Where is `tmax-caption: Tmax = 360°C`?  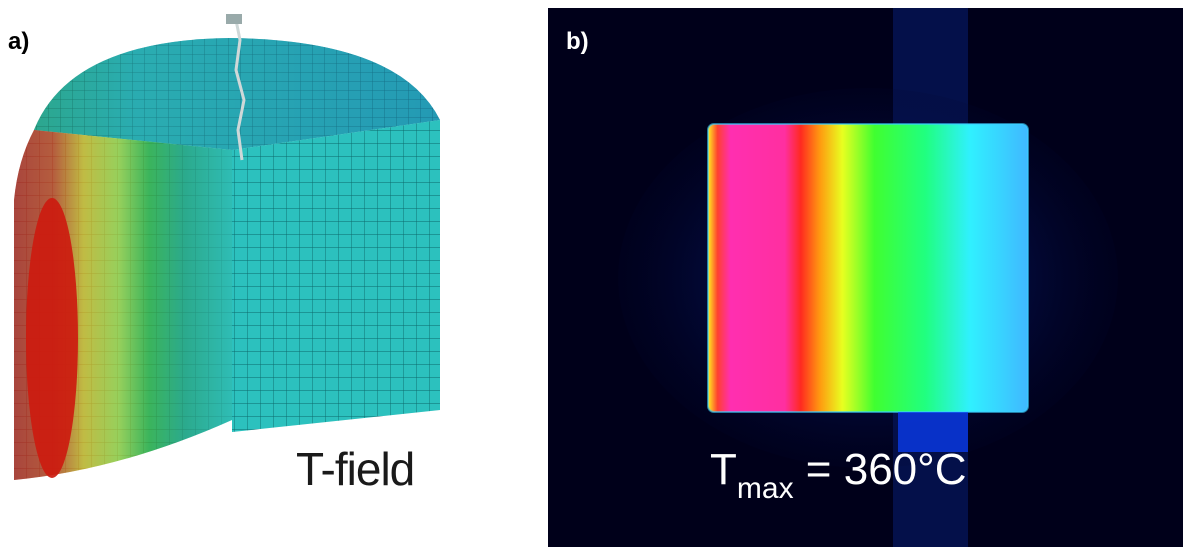
tmax-caption: Tmax = 360°C is located at coordinates (838, 475).